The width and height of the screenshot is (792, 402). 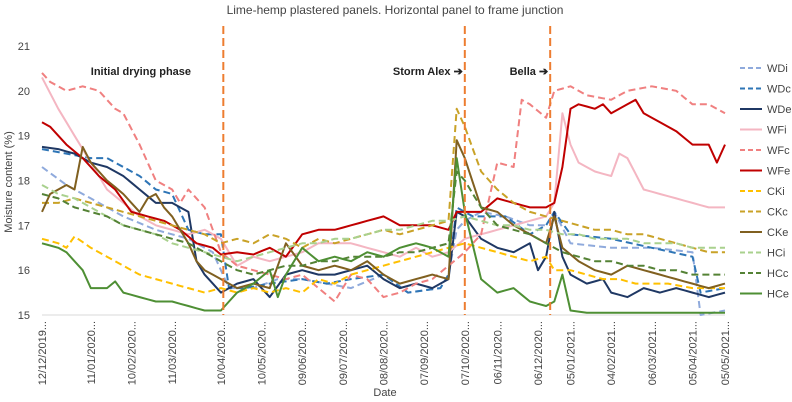 I want to click on legend-label-wdi: WDi, so click(x=777, y=69).